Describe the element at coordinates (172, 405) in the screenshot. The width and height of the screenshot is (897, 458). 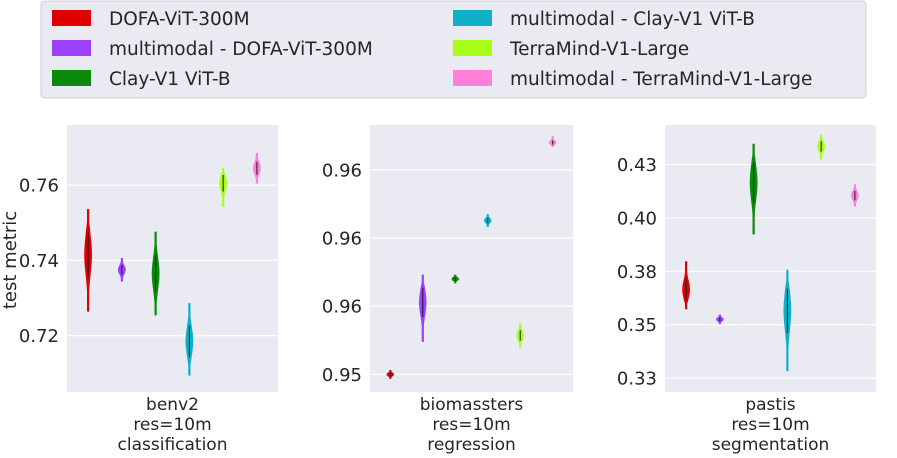
I see `x-axis-label-line: benv2` at that location.